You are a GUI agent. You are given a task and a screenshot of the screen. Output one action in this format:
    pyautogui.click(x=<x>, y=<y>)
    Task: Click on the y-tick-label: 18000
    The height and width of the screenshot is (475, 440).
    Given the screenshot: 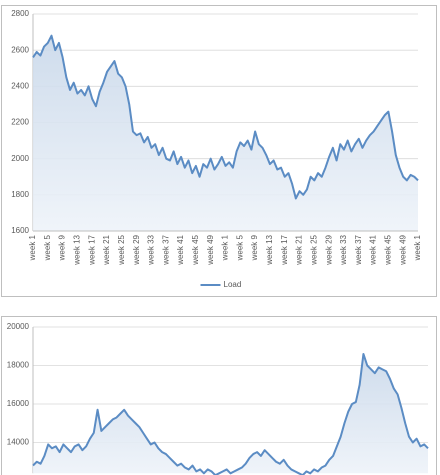 What is the action you would take?
    pyautogui.click(x=18, y=365)
    